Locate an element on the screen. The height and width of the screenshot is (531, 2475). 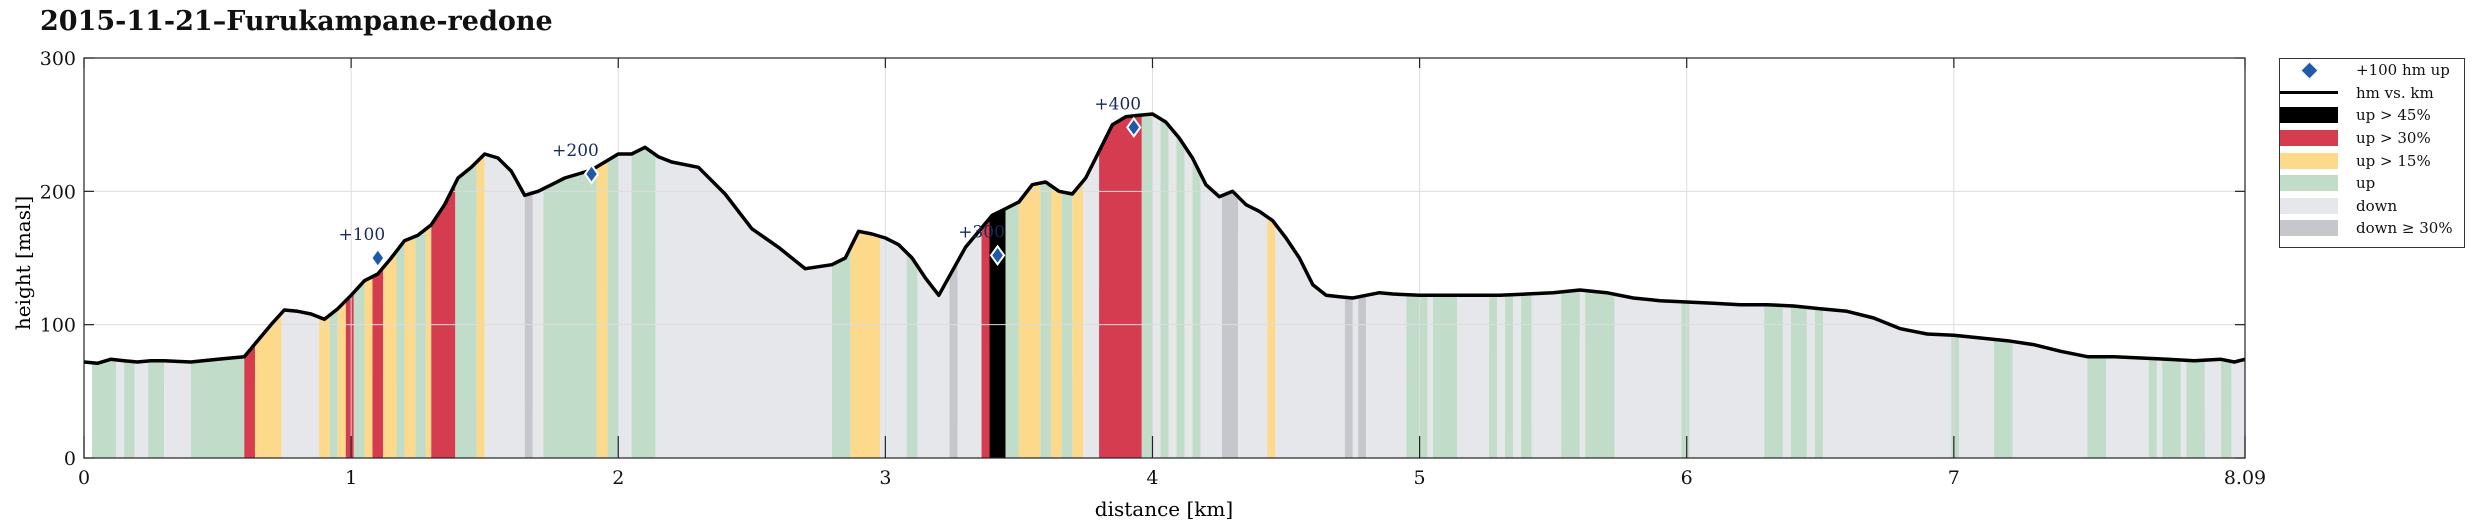
line-swatch is located at coordinates (2309, 93).